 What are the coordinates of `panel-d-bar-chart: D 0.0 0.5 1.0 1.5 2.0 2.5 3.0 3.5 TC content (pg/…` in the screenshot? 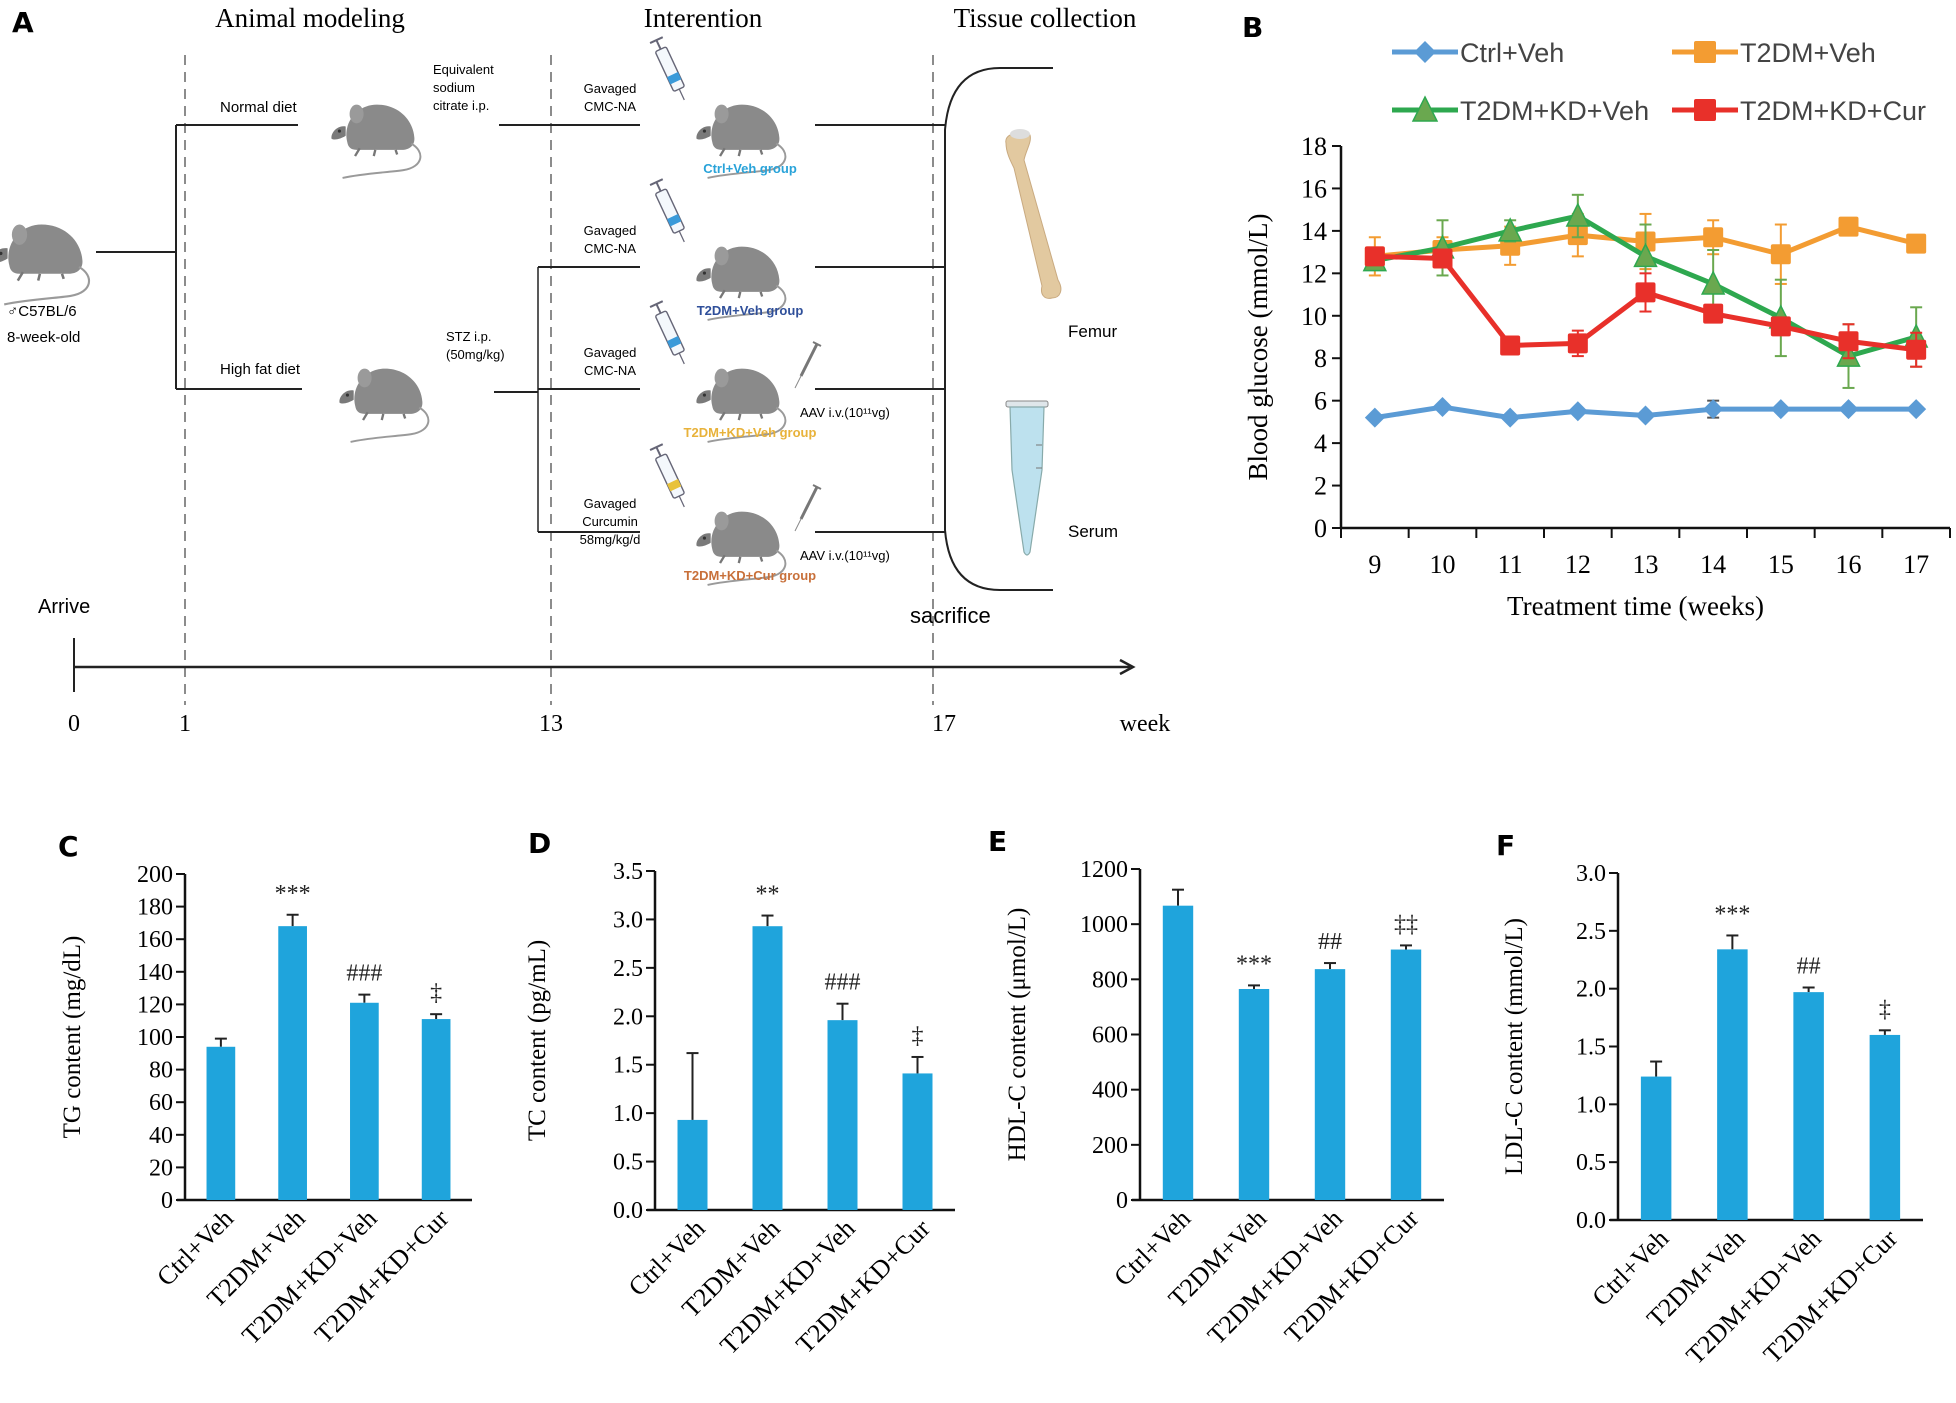 It's located at (739, 1093).